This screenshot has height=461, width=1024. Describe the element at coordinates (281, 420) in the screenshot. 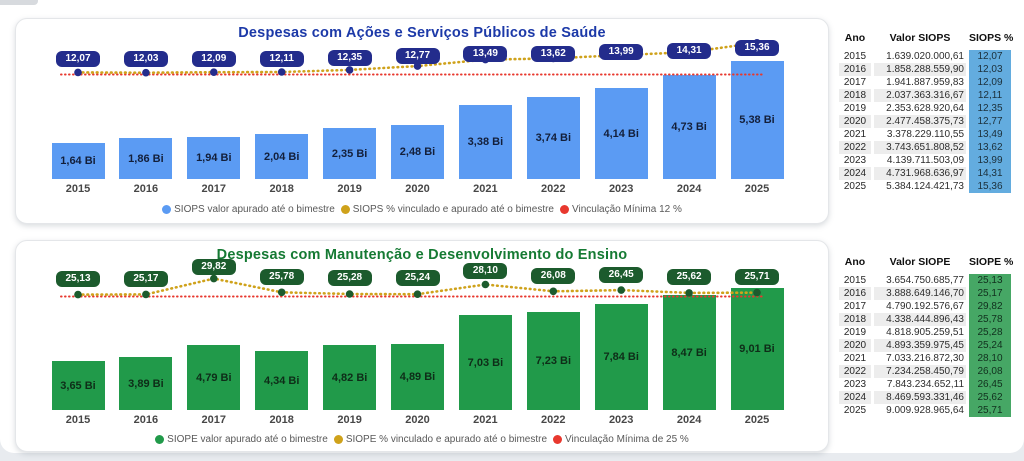

I see `axis-year-label: 2018` at that location.